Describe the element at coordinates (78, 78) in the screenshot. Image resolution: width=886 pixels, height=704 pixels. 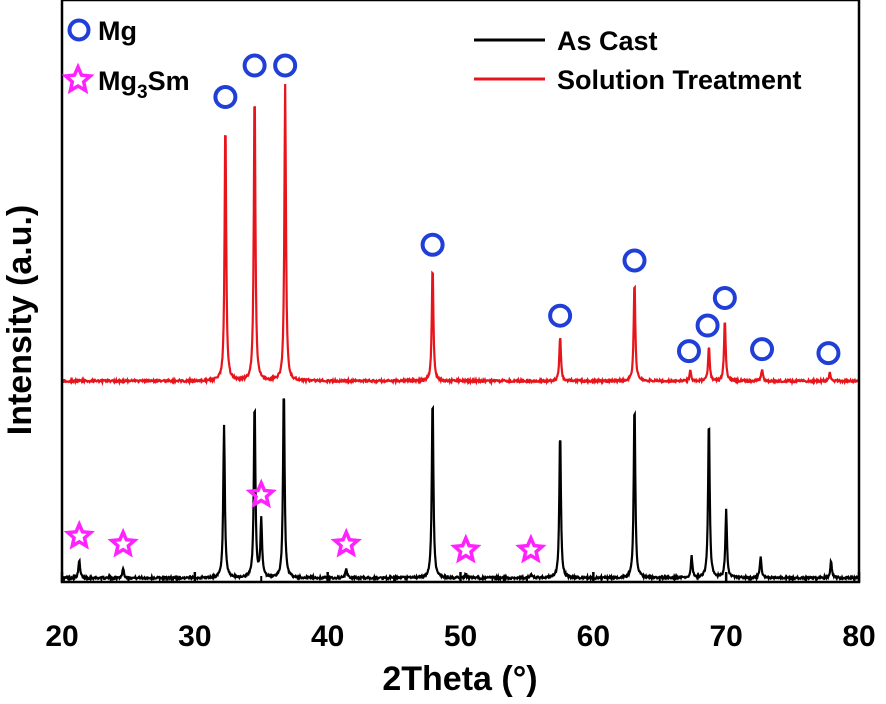
I see `legend-mg3sm-star-icon` at that location.